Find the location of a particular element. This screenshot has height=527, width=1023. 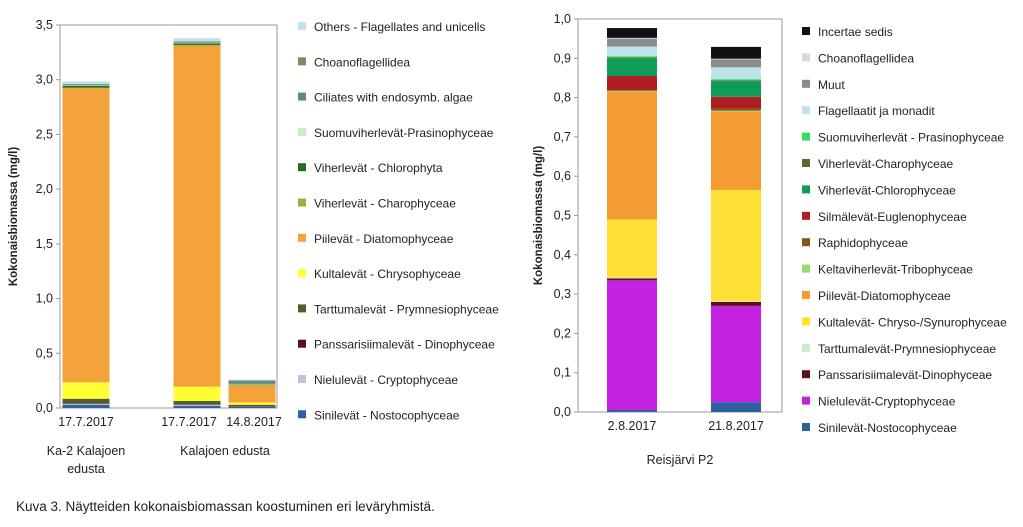

legend-label: Tarttumalevät - Prymnesiophyceae is located at coordinates (406, 309).